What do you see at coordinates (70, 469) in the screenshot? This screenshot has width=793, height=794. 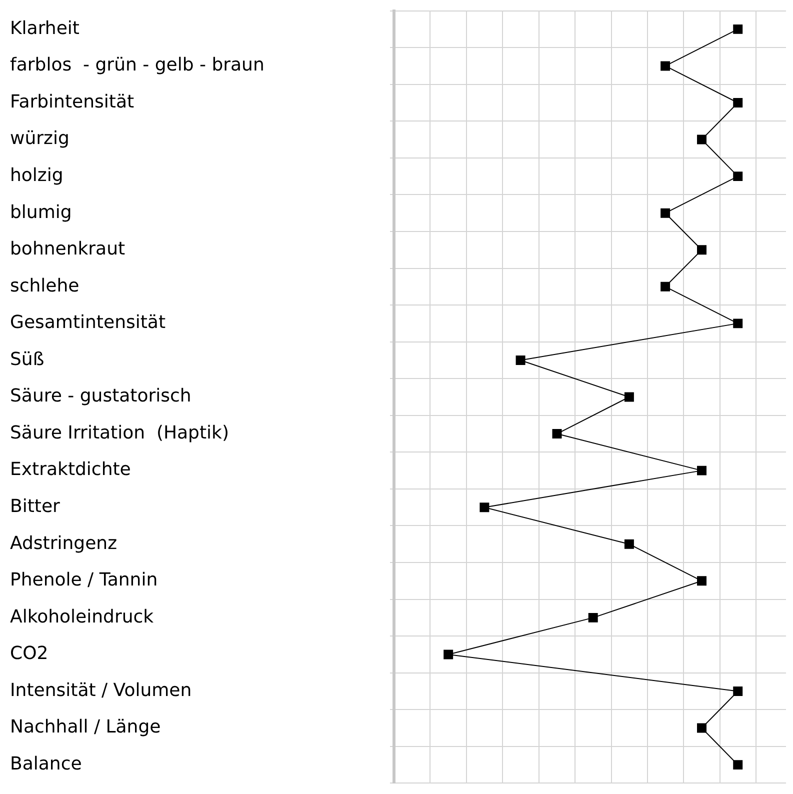 I see `y-tick-label: Extraktdichte` at bounding box center [70, 469].